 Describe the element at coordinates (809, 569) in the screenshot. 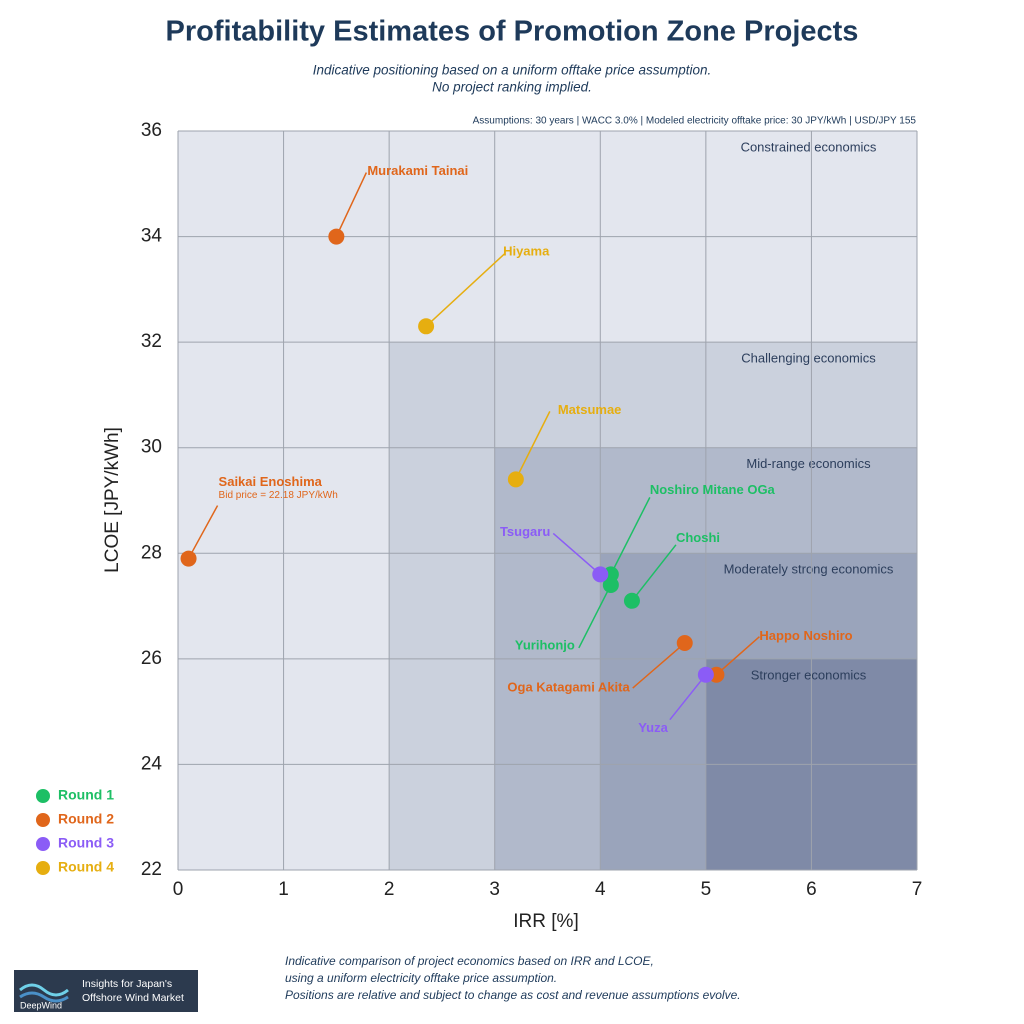

I see `zone-label: Moderately strong economics` at that location.